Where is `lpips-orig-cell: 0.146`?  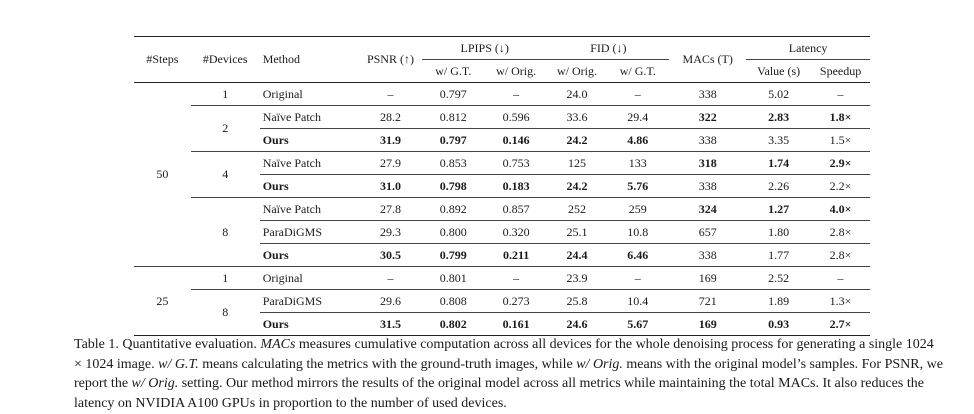
lpips-orig-cell: 0.146 is located at coordinates (516, 139).